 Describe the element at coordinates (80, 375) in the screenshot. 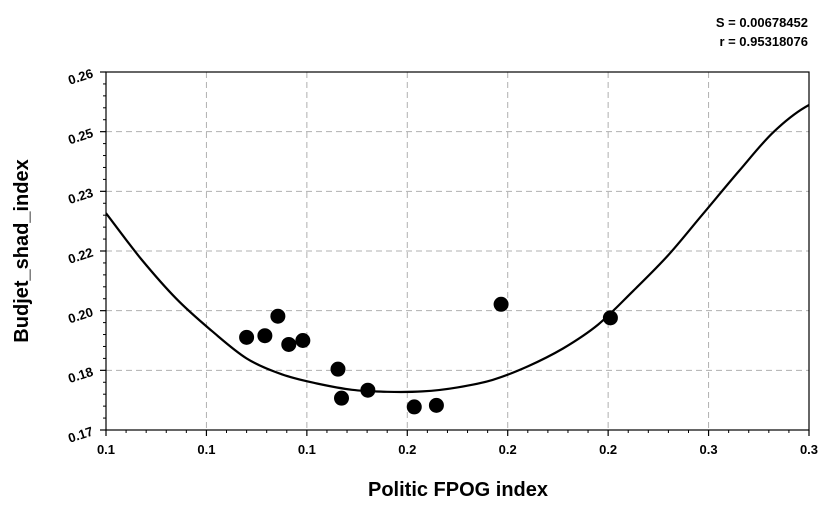

I see `y-tick-label: 0.18` at that location.